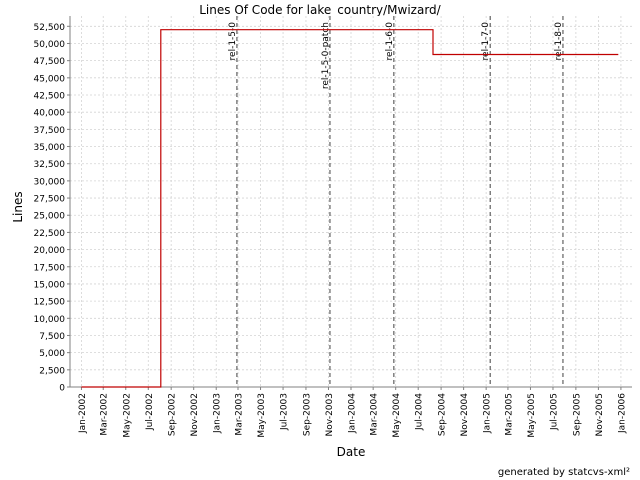 This screenshot has width=640, height=480. What do you see at coordinates (577, 414) in the screenshot?
I see `x-tick-label: Sep-2005` at bounding box center [577, 414].